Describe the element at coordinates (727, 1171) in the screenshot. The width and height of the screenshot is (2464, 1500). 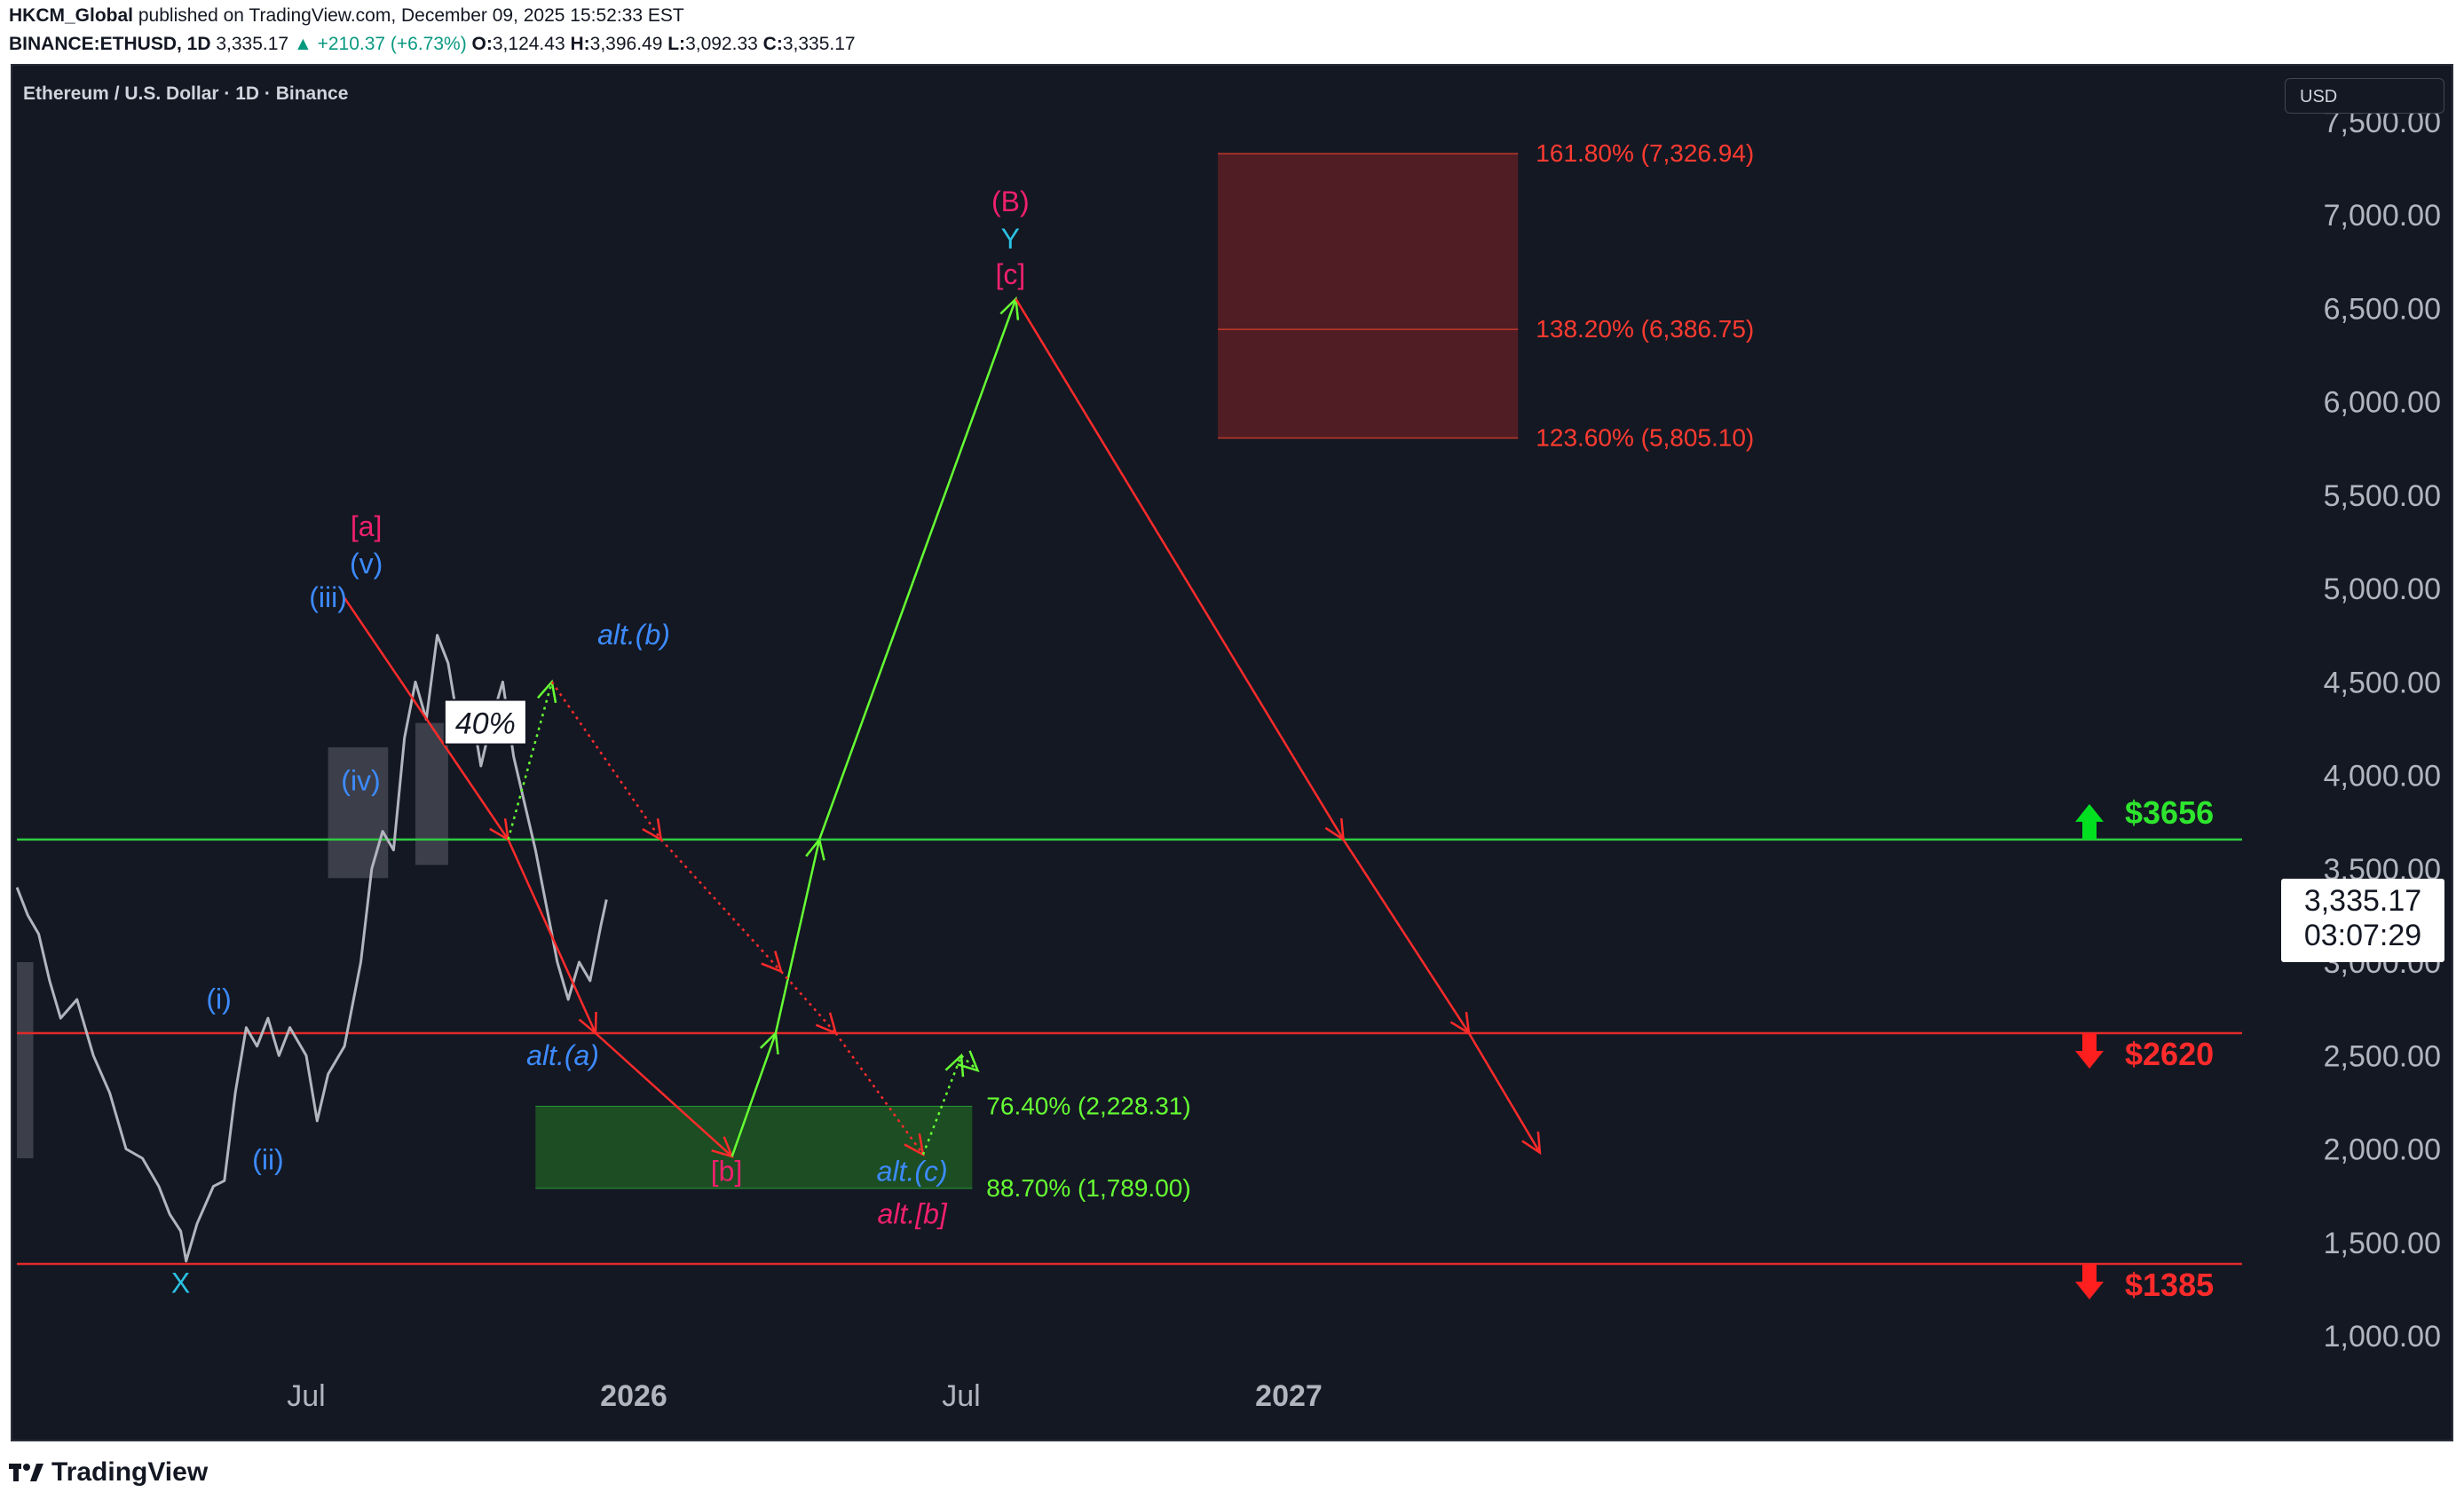
I see `wave-label: [b]` at that location.